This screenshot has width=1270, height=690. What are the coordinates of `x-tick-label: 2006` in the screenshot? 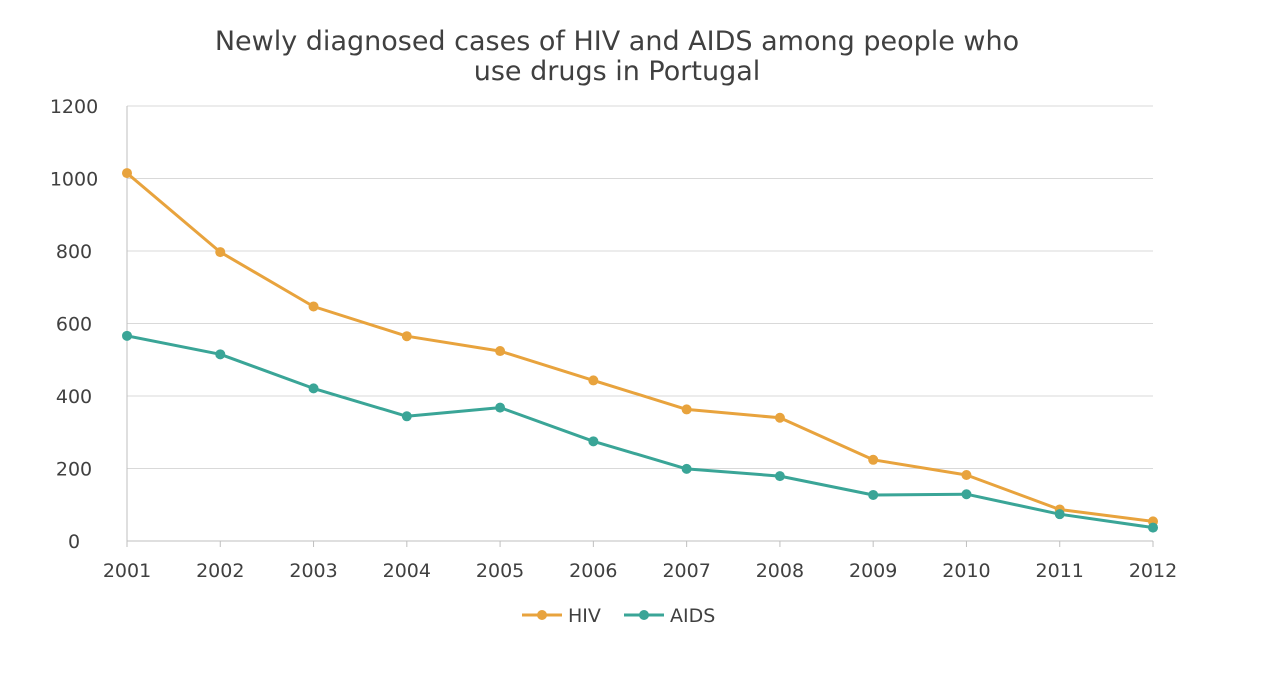 It's located at (593, 571).